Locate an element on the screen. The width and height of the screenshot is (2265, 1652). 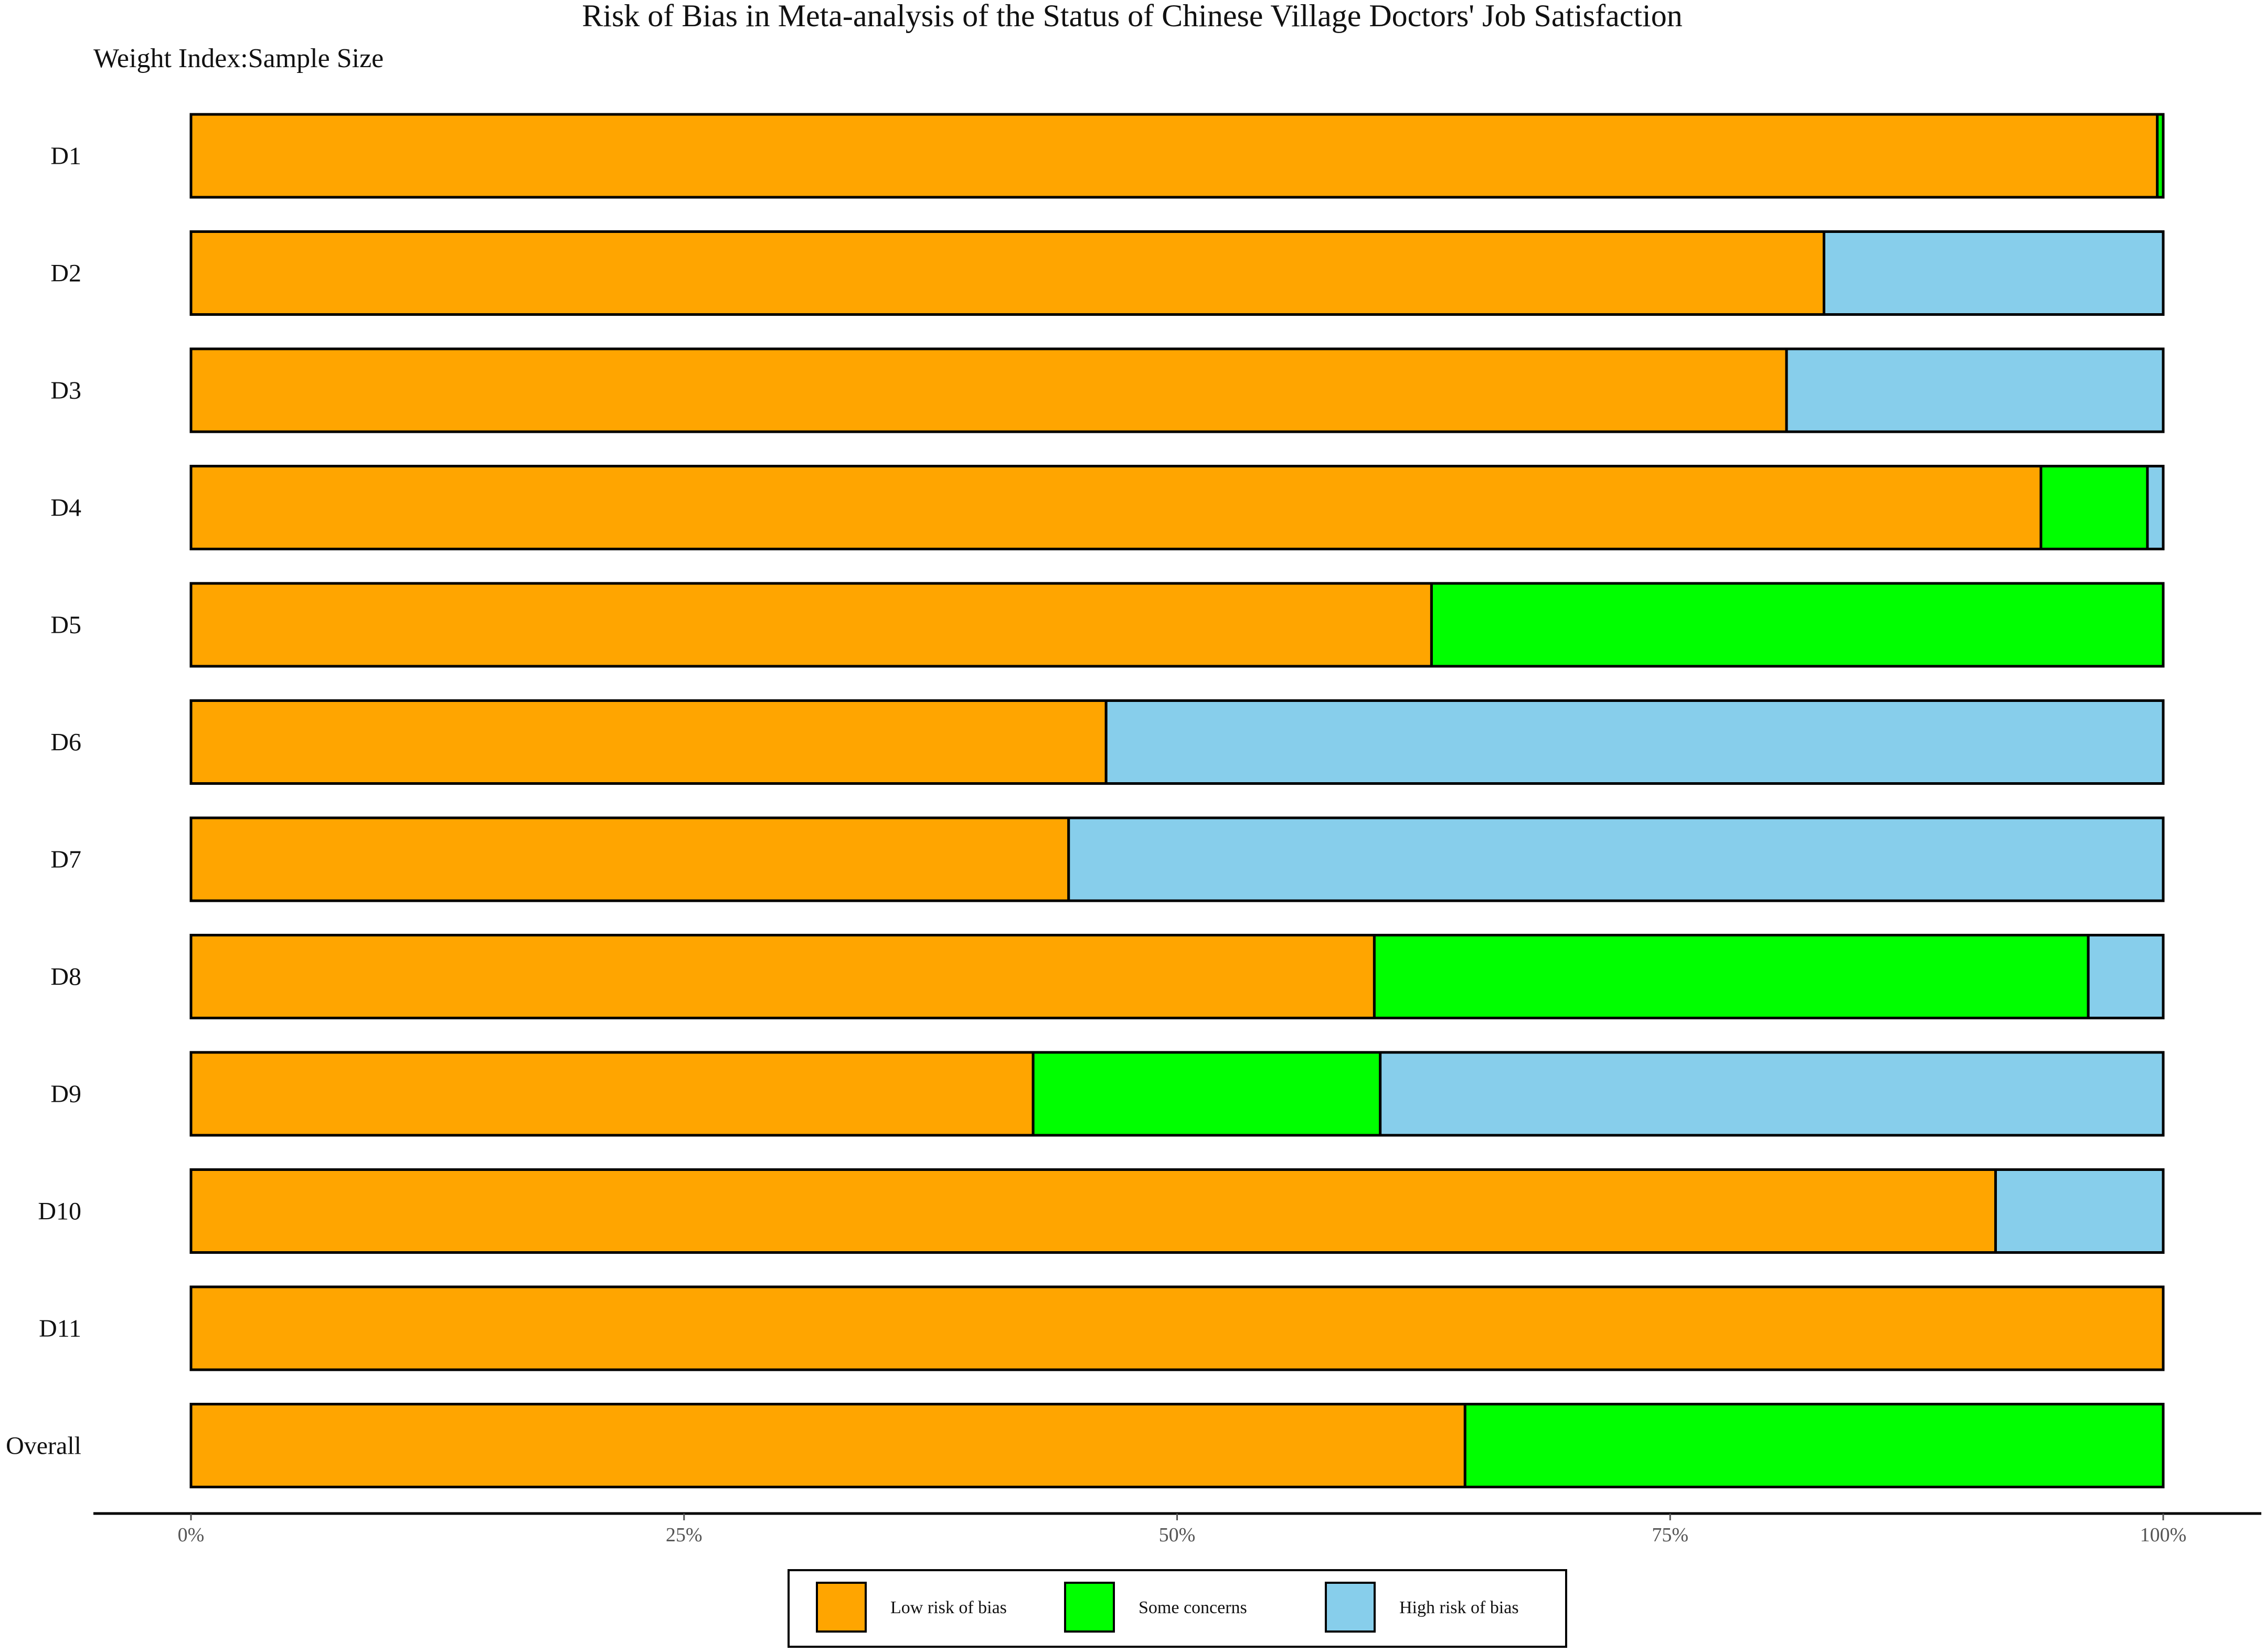
y-label-d3: D3 is located at coordinates (65, 390).